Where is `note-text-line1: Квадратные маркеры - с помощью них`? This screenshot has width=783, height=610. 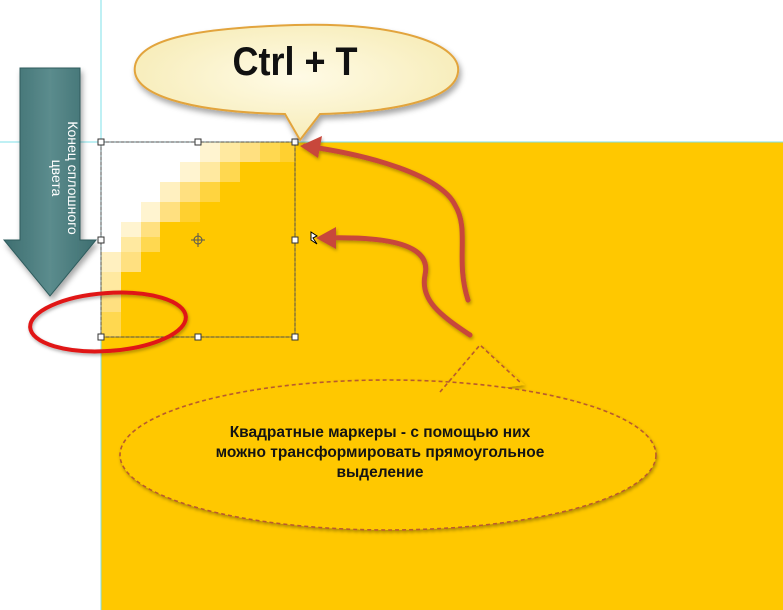 note-text-line1: Квадратные маркеры - с помощью них is located at coordinates (380, 432).